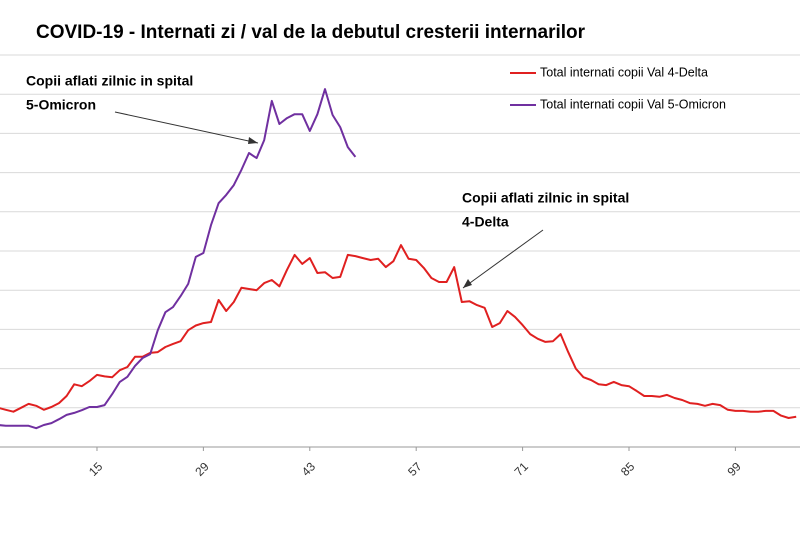  What do you see at coordinates (61, 105) in the screenshot?
I see `annotation: 5-Omicron` at bounding box center [61, 105].